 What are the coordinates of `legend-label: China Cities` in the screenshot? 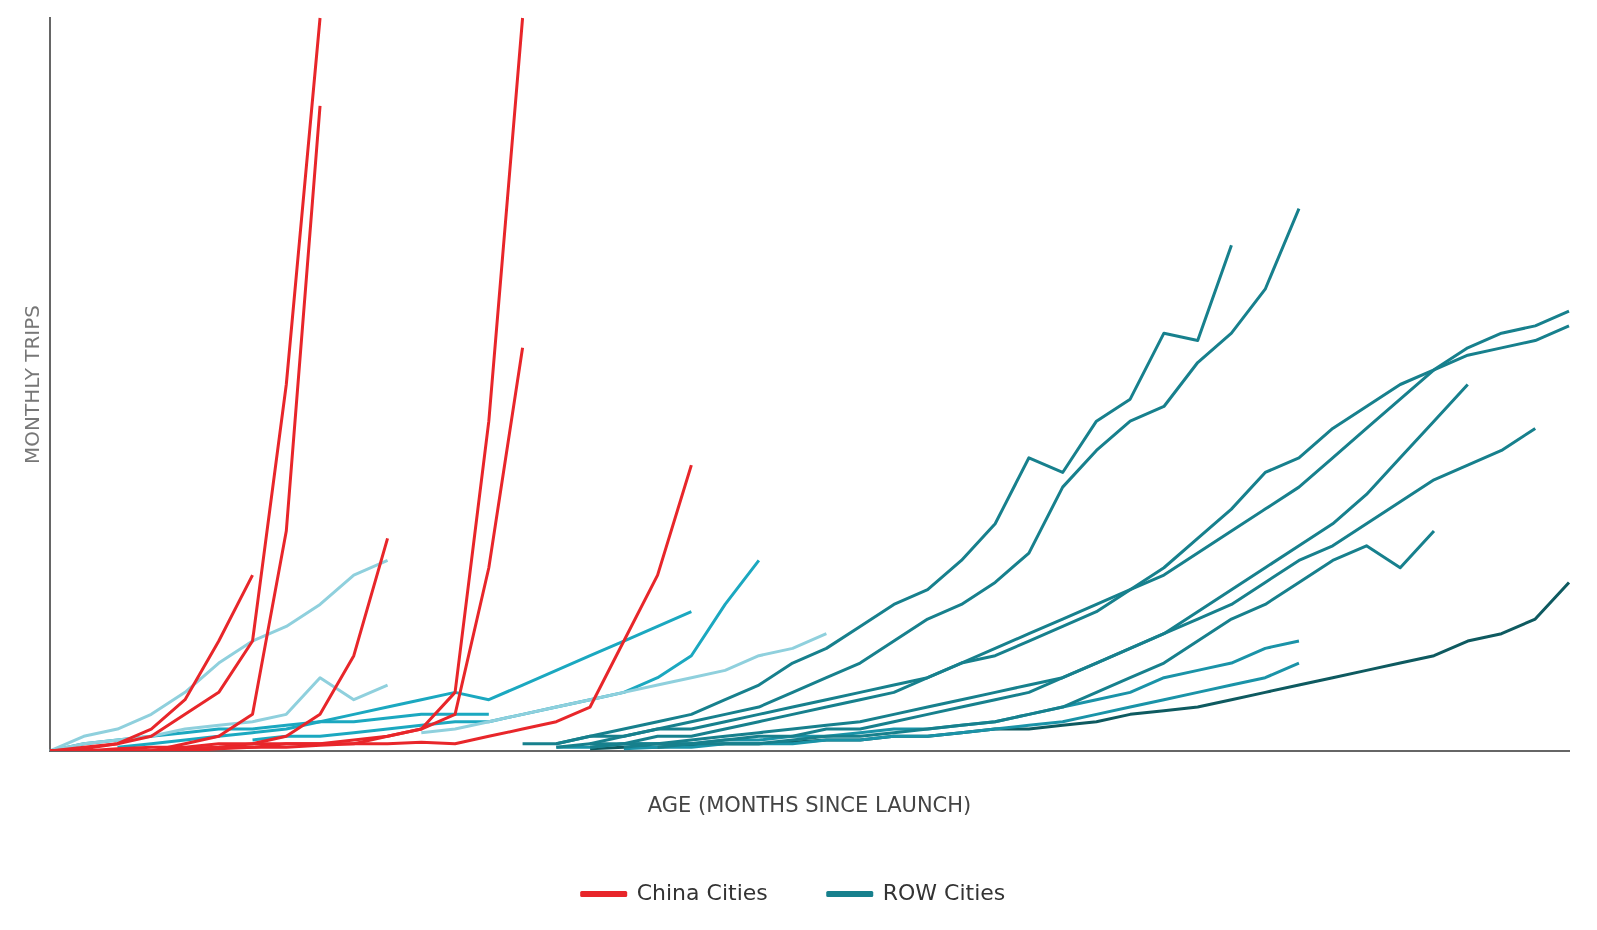 It's located at (702, 892).